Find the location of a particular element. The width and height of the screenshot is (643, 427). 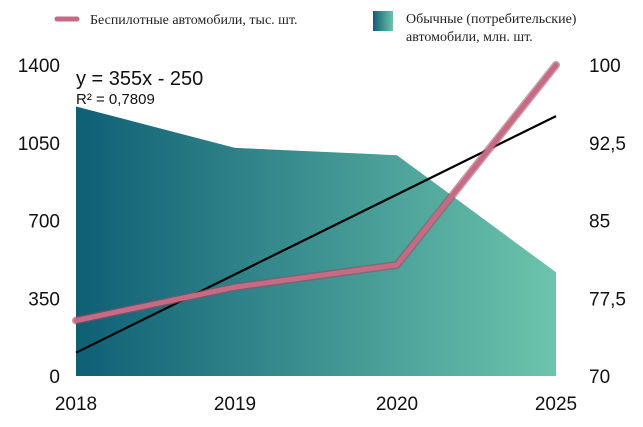

left-axis-ticks: 0 350 700 1050 1400 is located at coordinates (39, 222).